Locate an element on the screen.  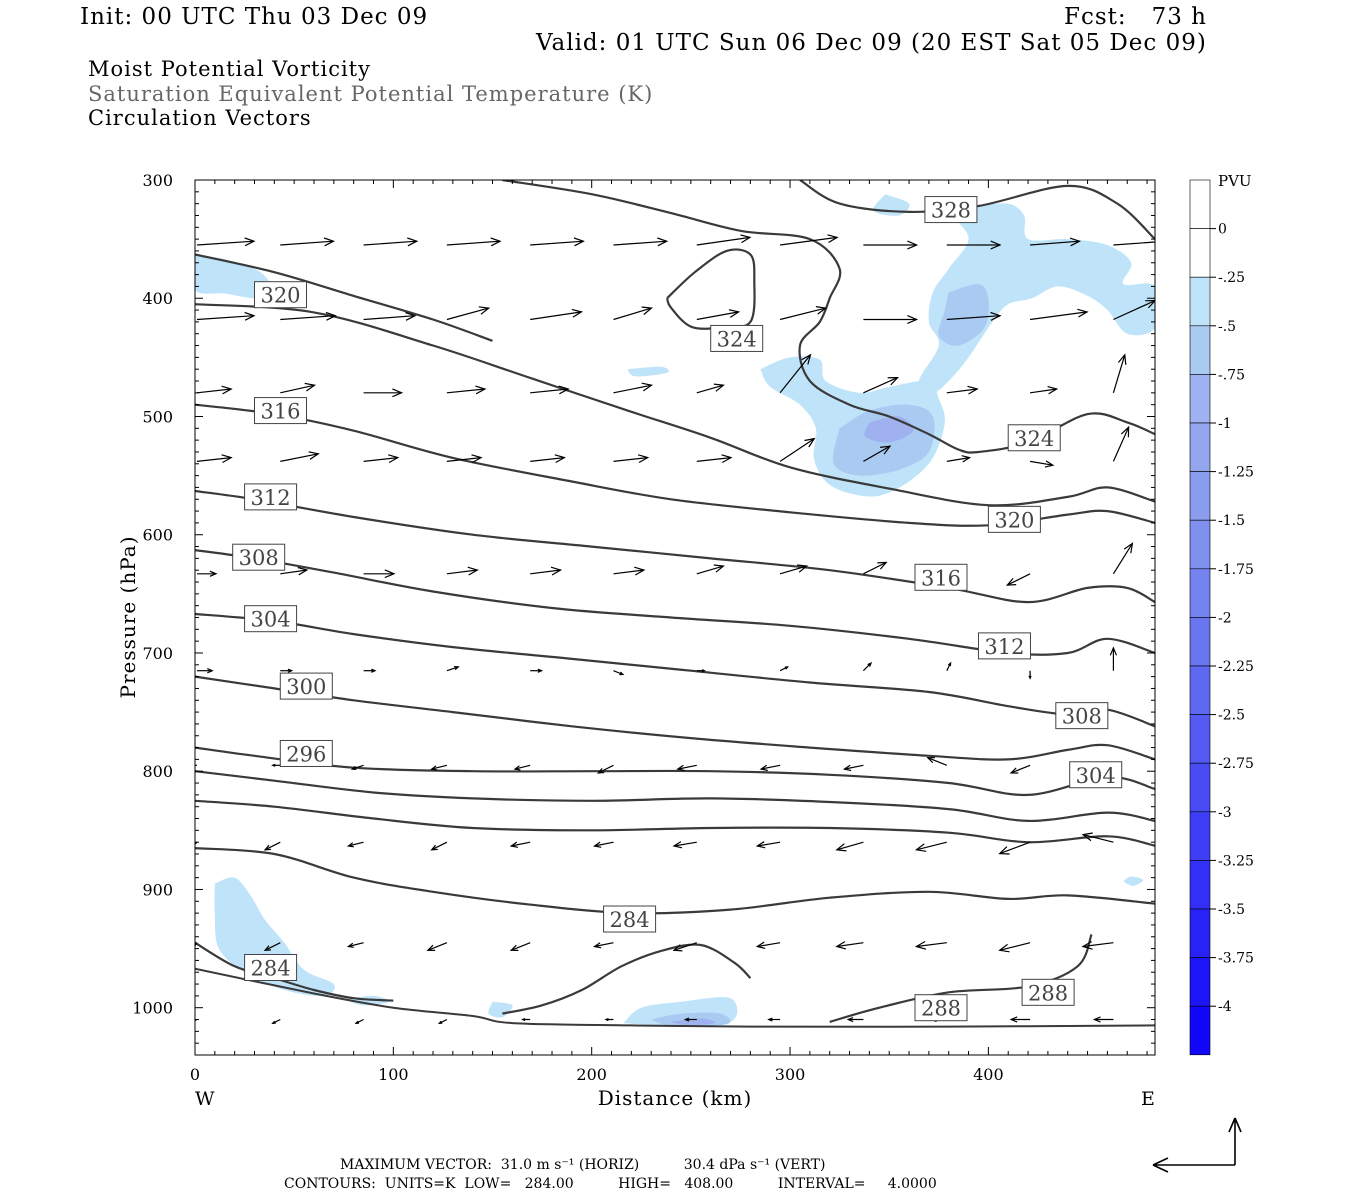
x-axis-left-end-label: W is located at coordinates (205, 1099).